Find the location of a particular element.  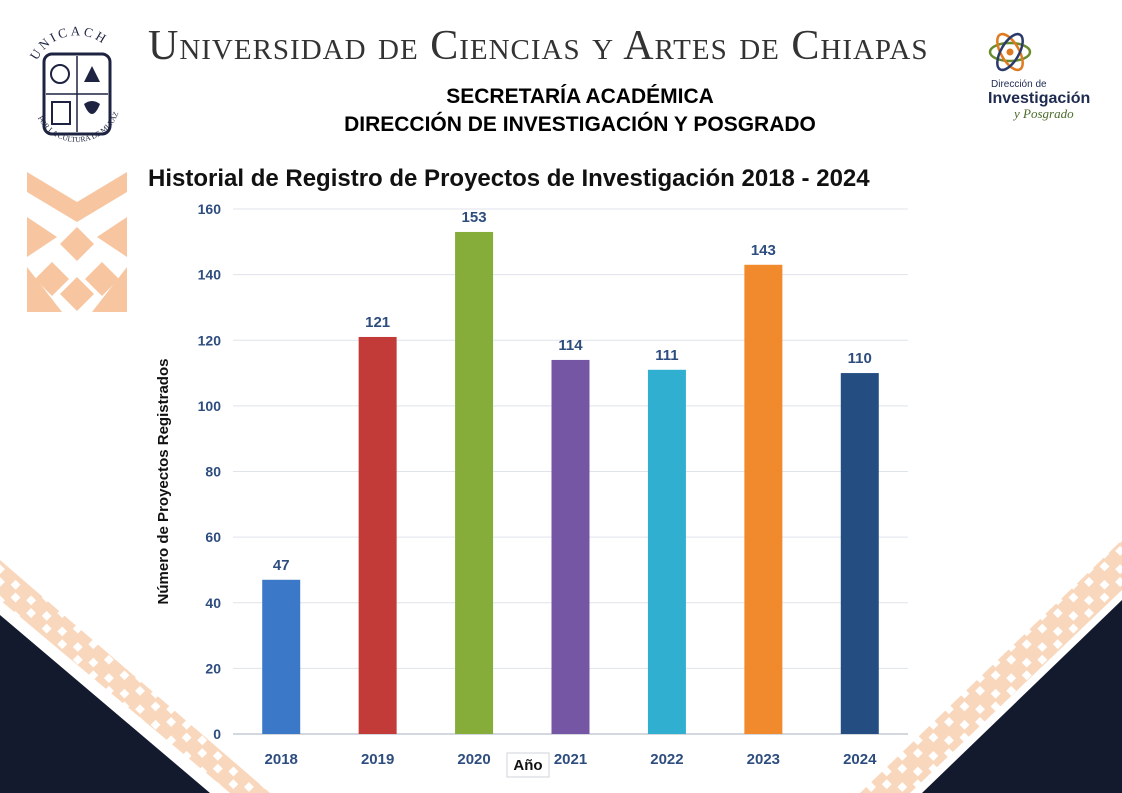

secretaria-heading: SECRETARÍA ACADÉMICA is located at coordinates (580, 96).